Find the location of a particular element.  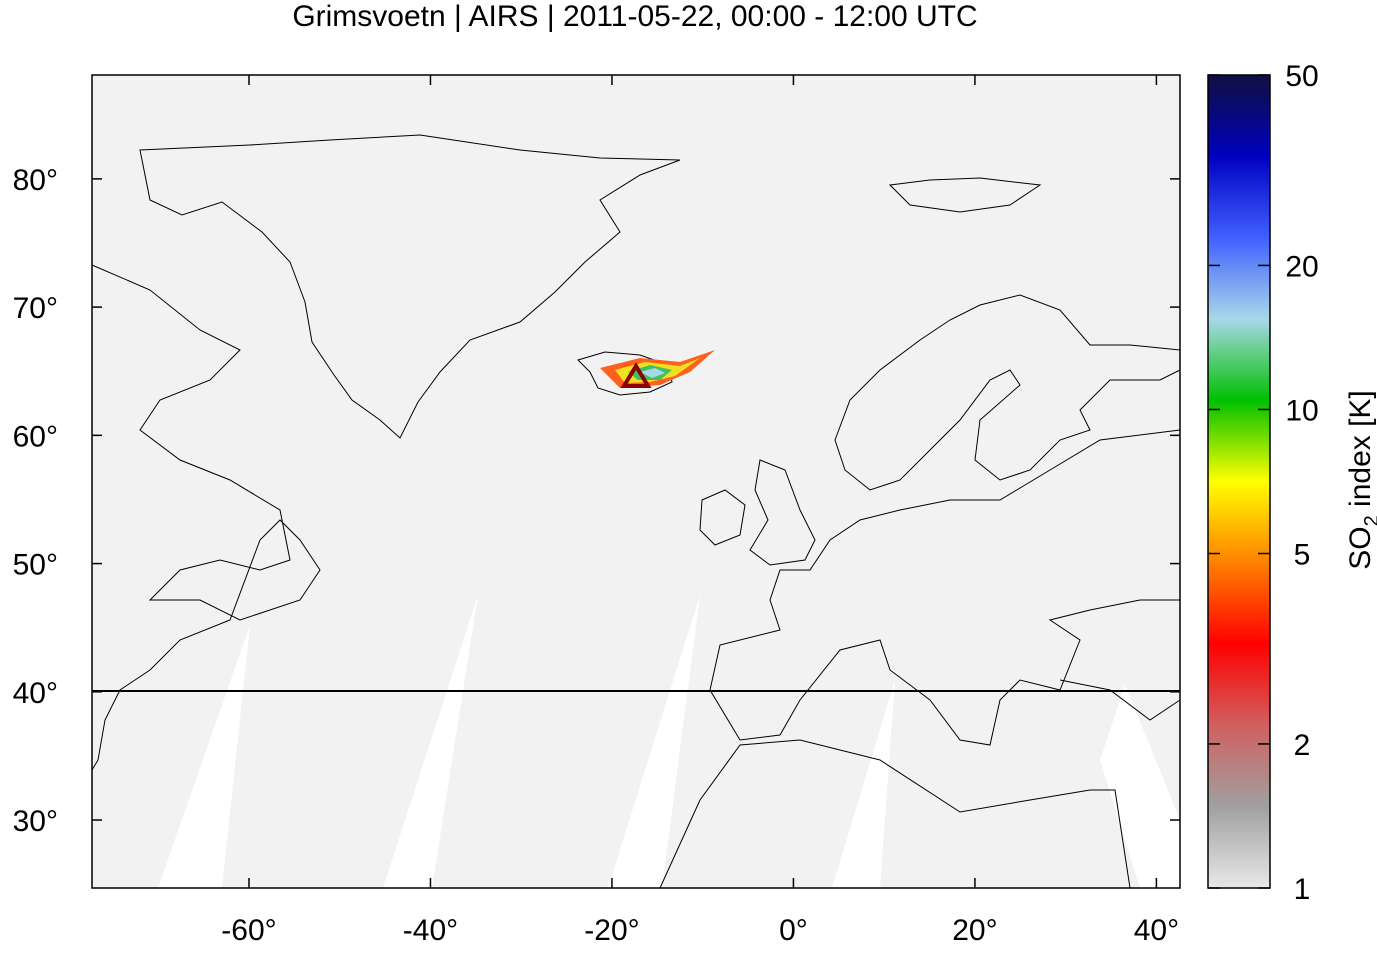

x-tick-label: -20° is located at coordinates (611, 930).